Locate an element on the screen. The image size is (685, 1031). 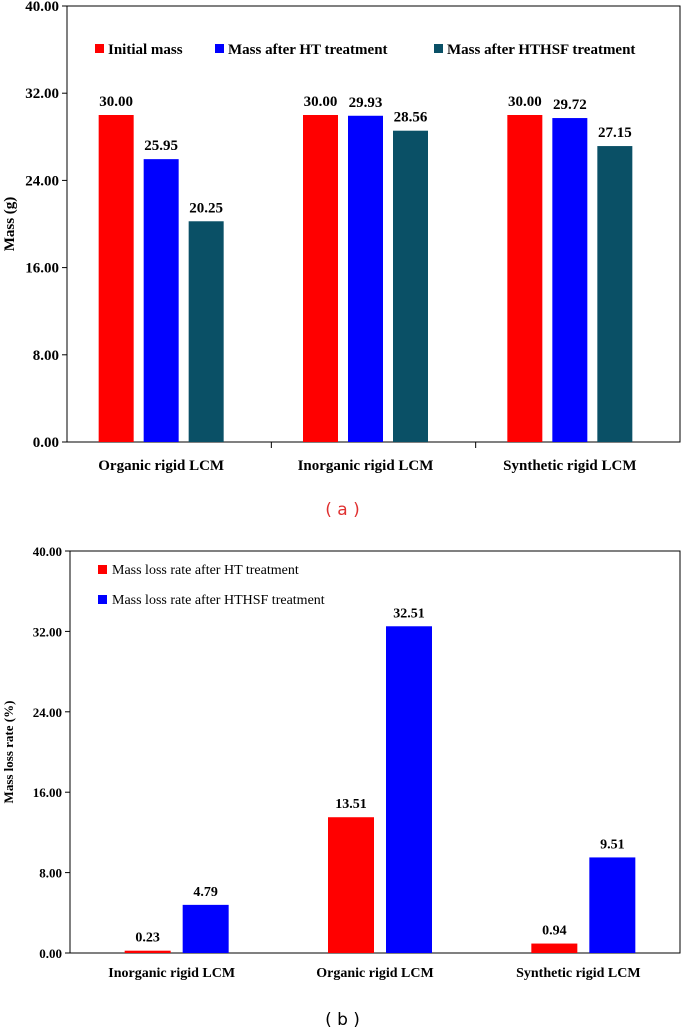
data-label: 32.51 is located at coordinates (409, 613).